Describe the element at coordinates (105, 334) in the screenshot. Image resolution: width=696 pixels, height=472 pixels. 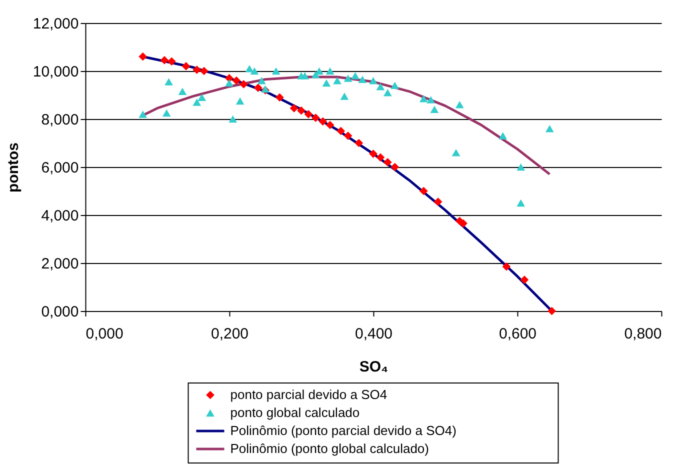
I see `x-tick-label: 0,000` at that location.